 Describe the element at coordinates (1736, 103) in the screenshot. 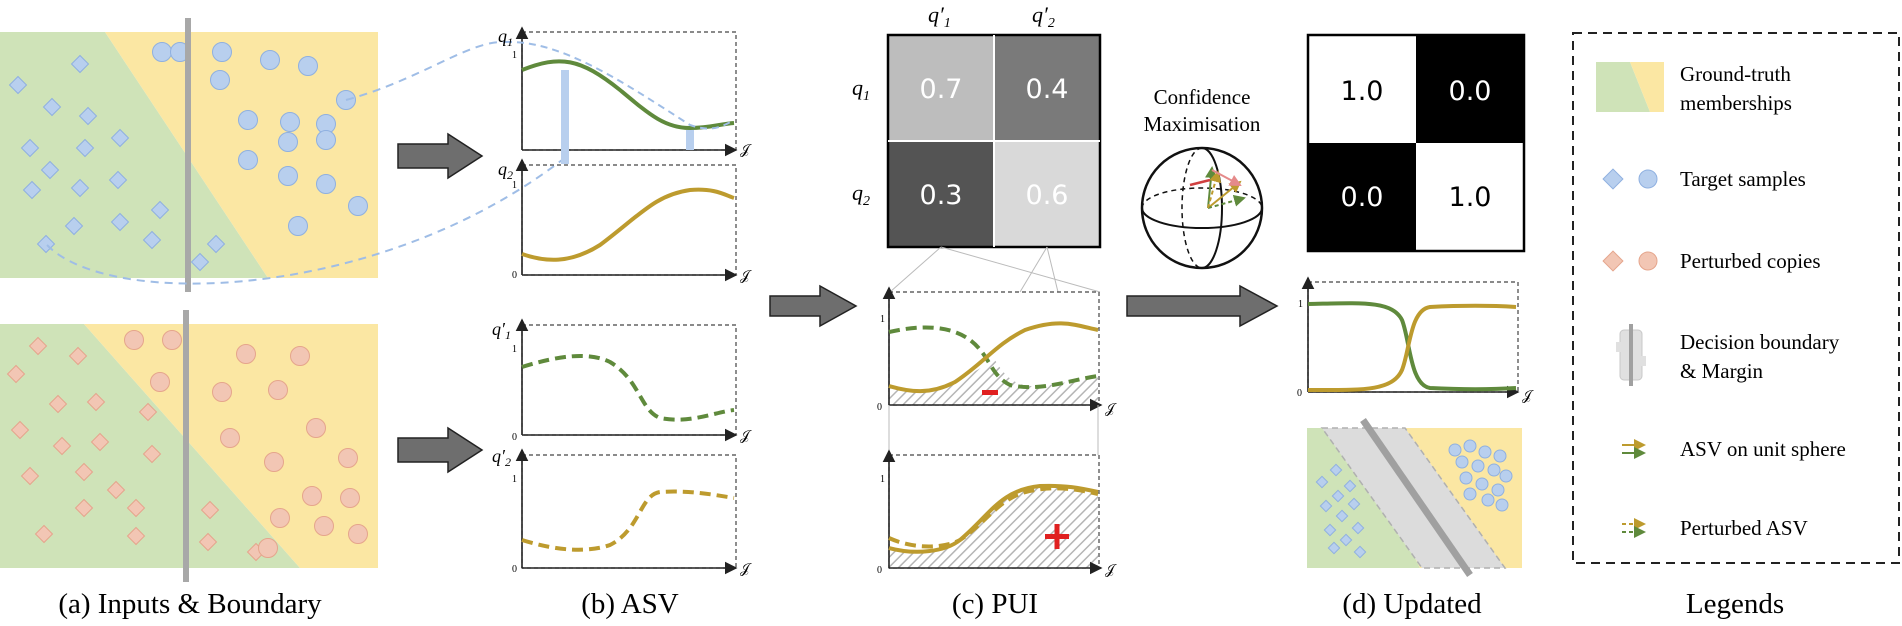

I see `legend-label: memberships` at that location.